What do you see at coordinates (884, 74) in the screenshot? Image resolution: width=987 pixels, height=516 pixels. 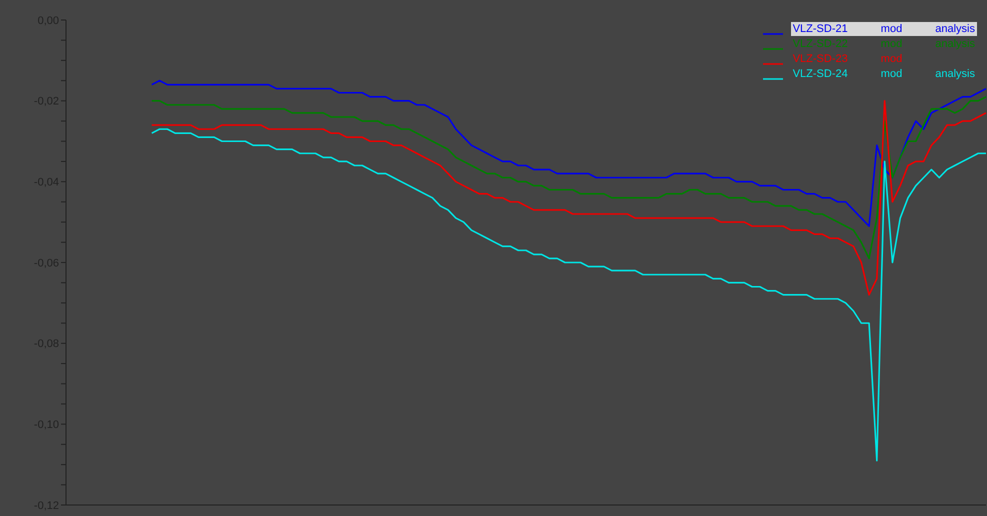 I see `legend-label: VLZ-SD-24 mod analysis` at bounding box center [884, 74].